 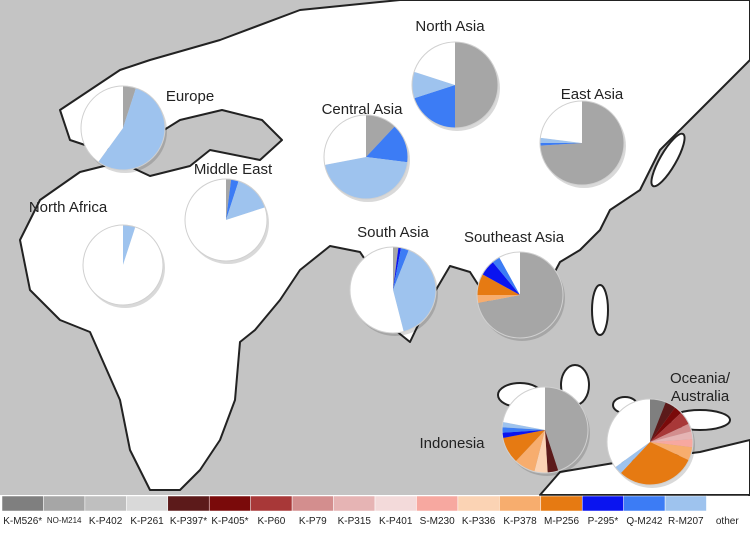 What do you see at coordinates (188, 521) in the screenshot?
I see `legend-label: K-P397*` at bounding box center [188, 521].